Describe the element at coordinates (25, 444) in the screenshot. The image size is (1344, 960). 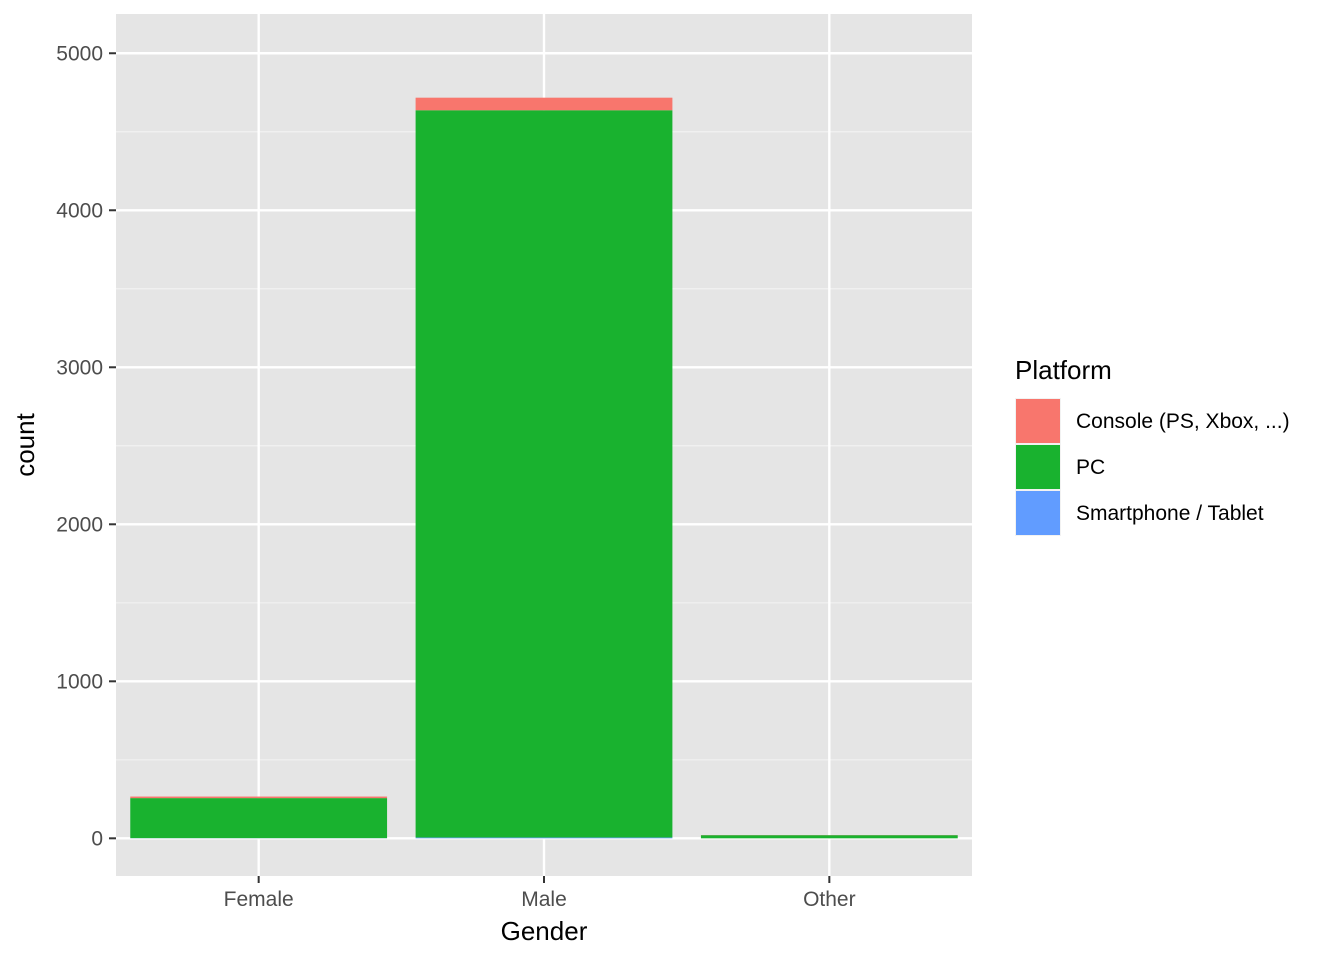
I see `y-axis-title: count` at that location.